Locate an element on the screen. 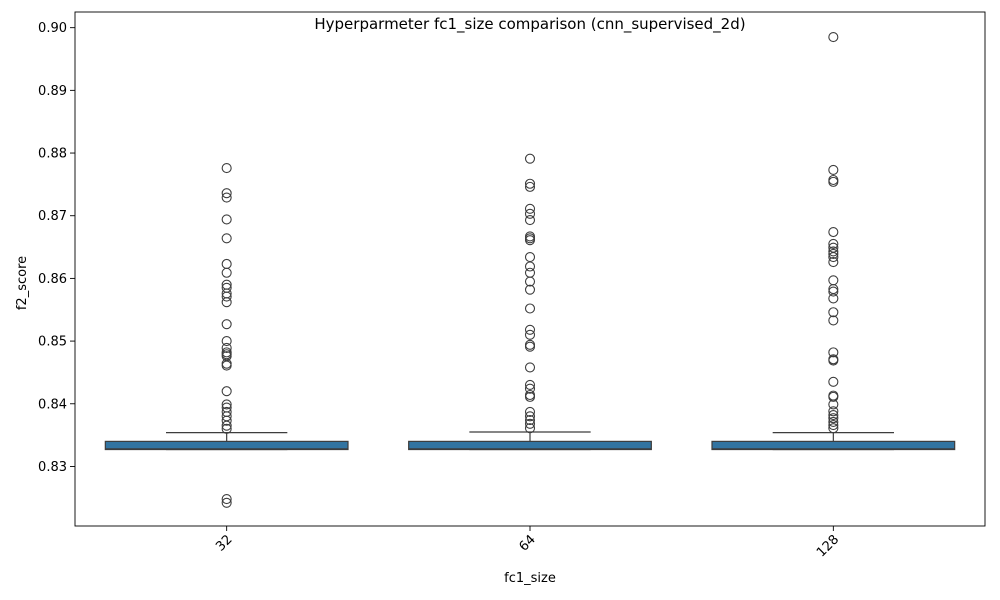  x-tick-label-128: 128 is located at coordinates (828, 546).